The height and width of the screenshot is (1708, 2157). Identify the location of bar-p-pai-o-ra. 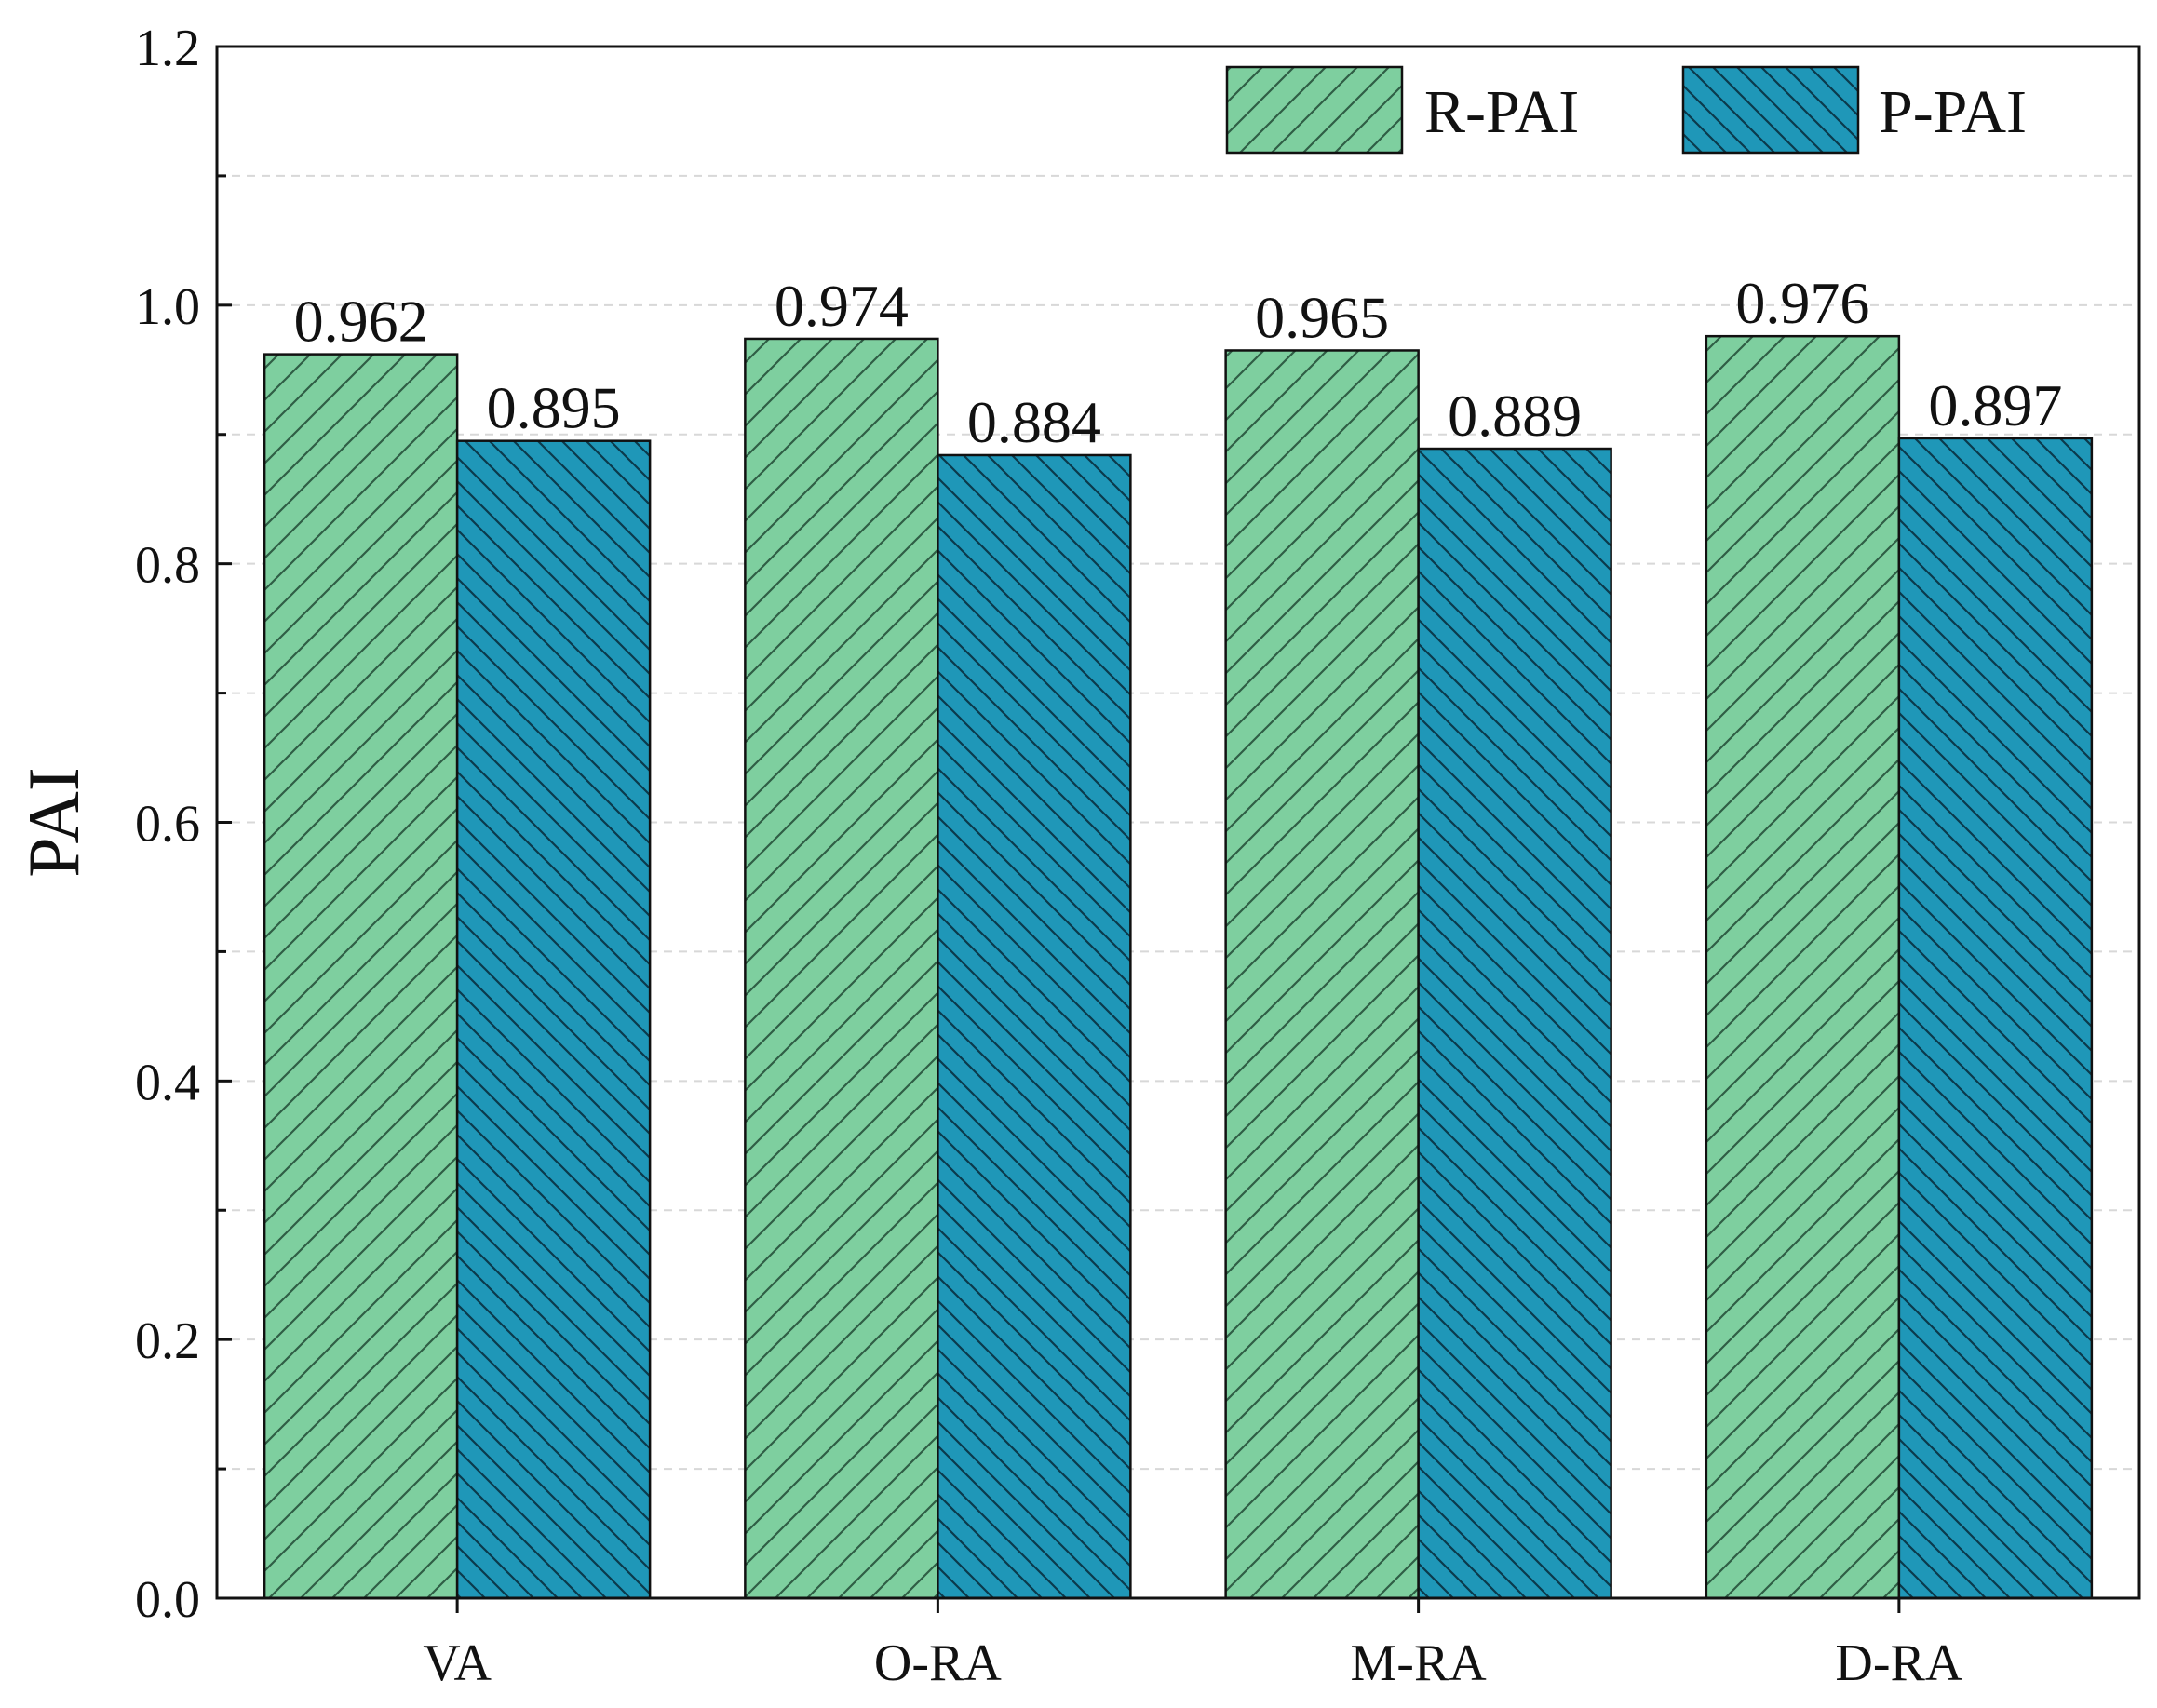
(1034, 1026).